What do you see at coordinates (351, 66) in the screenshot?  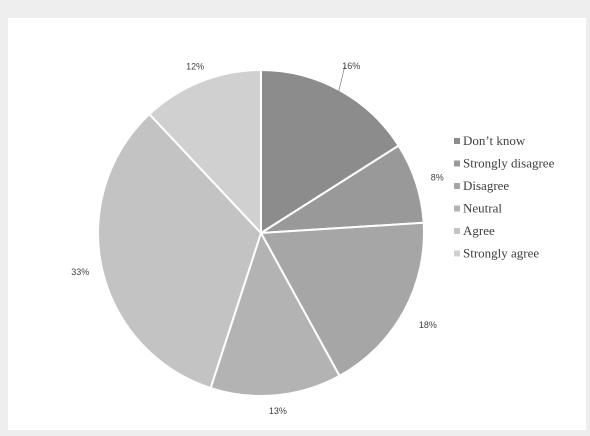 I see `percent-label-don-t-know: 16%` at bounding box center [351, 66].